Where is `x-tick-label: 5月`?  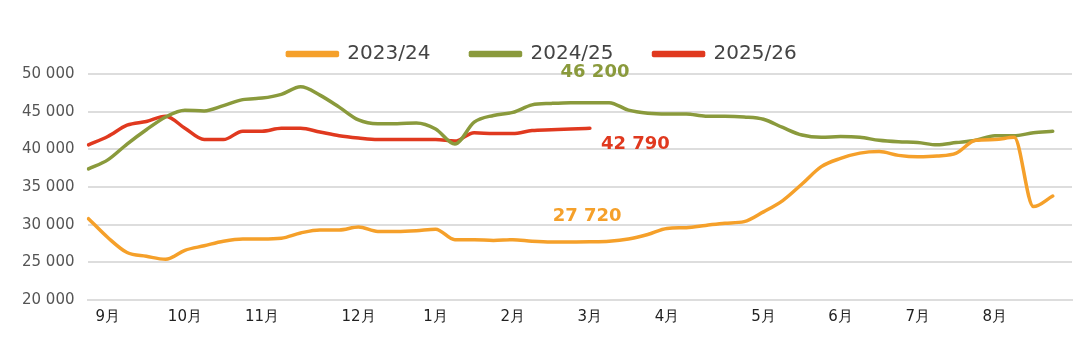
x-tick-label: 5月 is located at coordinates (763, 315).